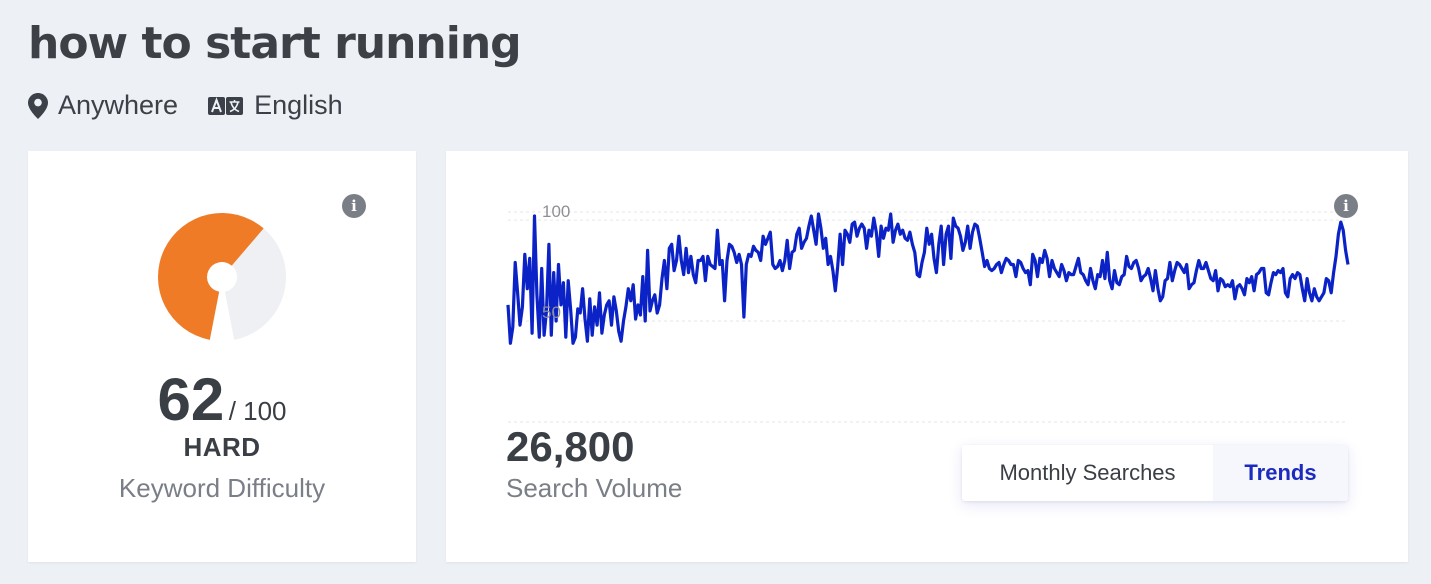 The image size is (1431, 584). Describe the element at coordinates (118, 105) in the screenshot. I see `location-label: Anywhere` at that location.